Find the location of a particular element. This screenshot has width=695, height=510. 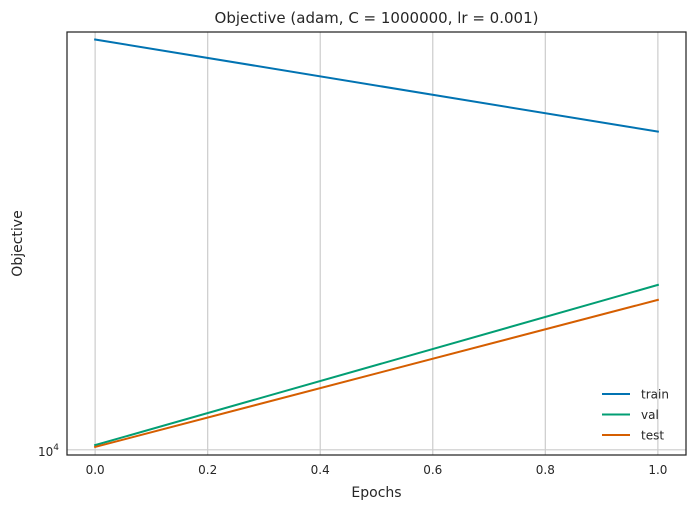

x-axis-title: Epochs is located at coordinates (376, 493).